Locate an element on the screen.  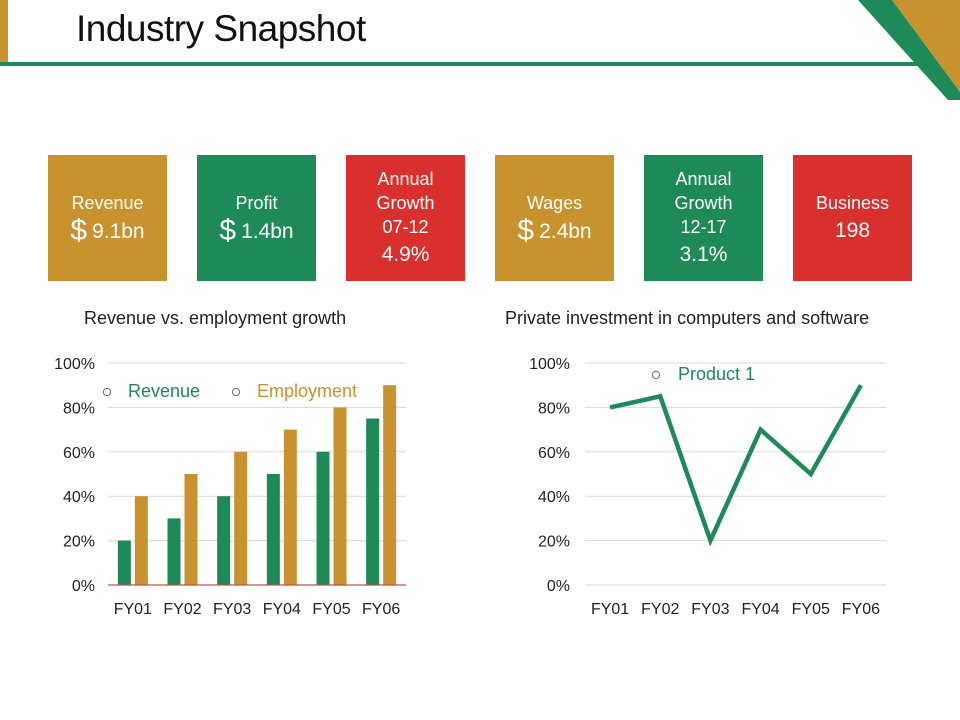
card-label: Profit is located at coordinates (256, 202).